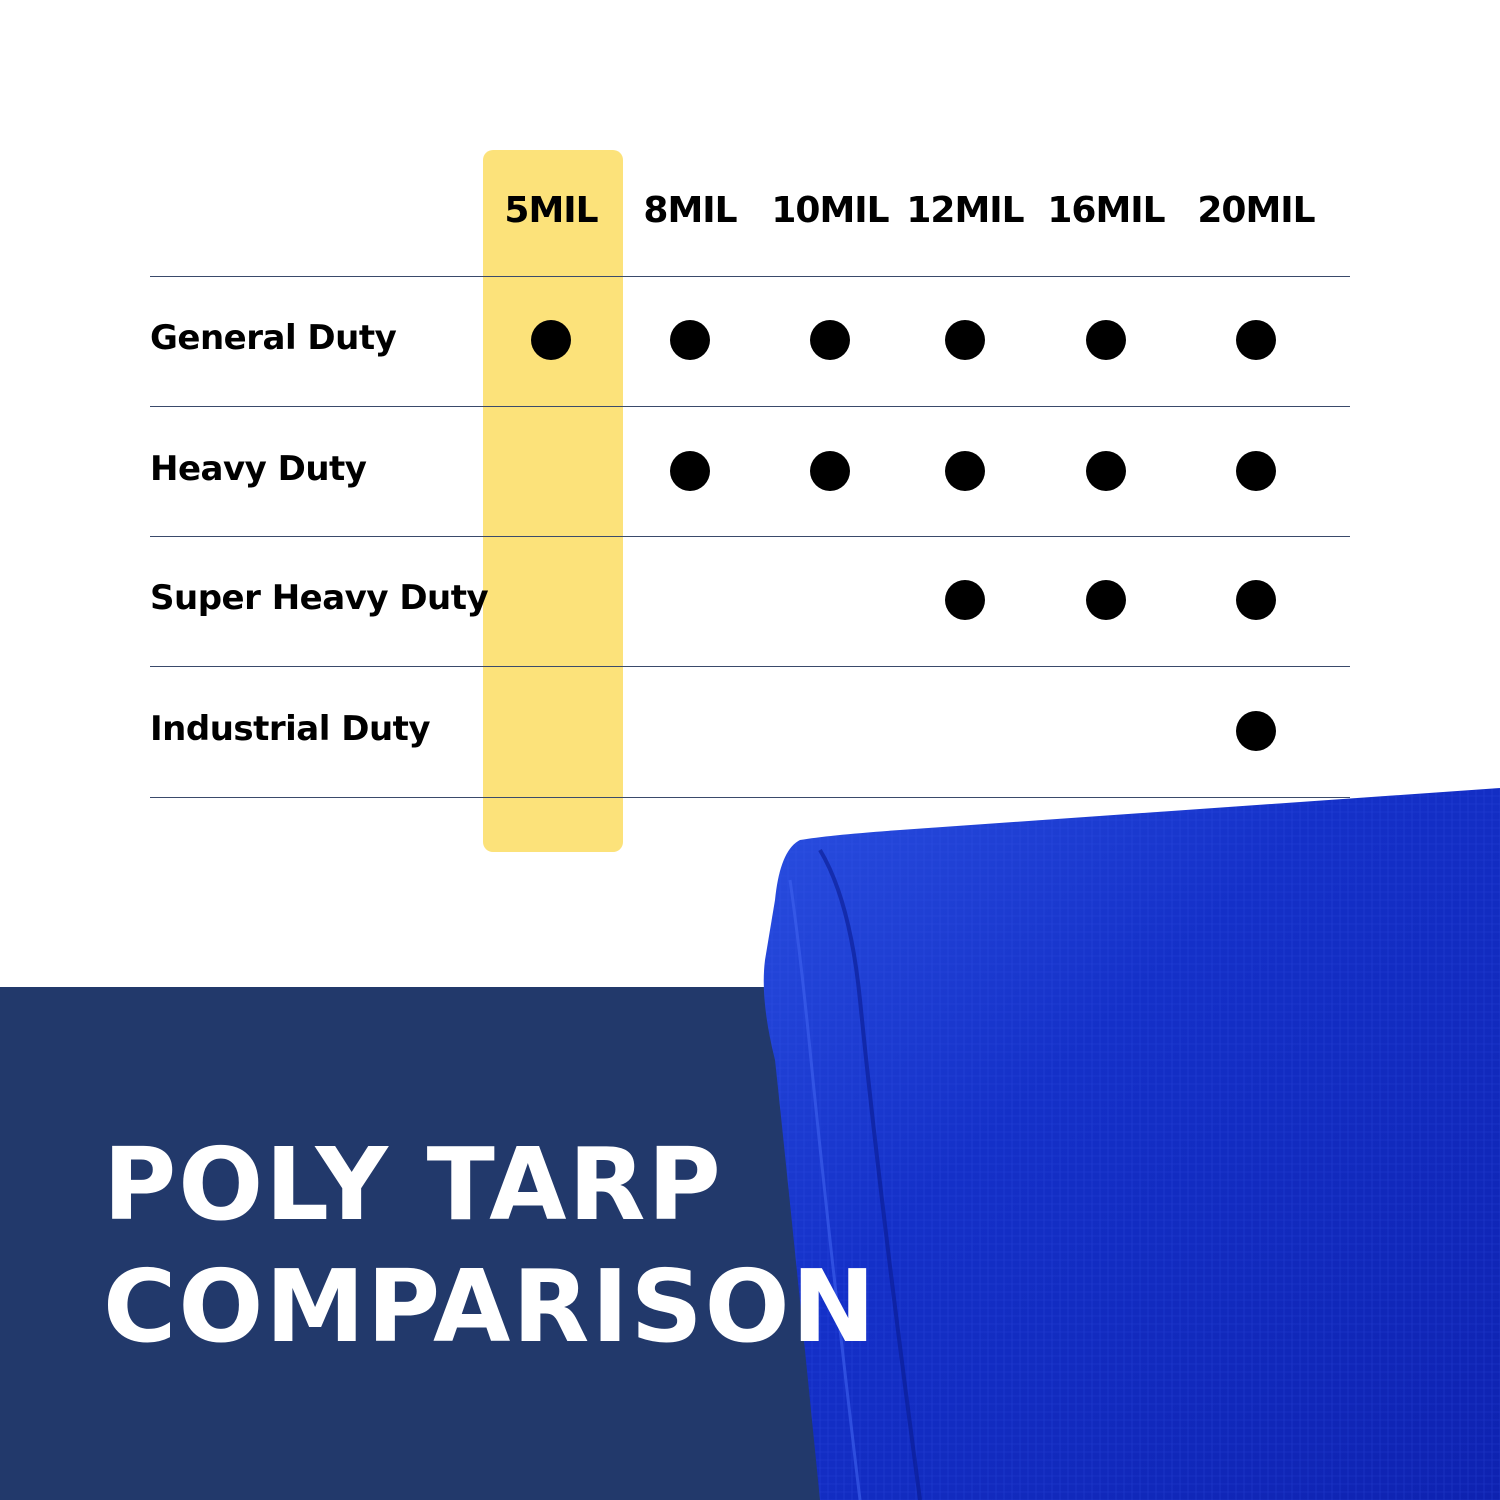 The width and height of the screenshot is (1500, 1500). Describe the element at coordinates (319, 598) in the screenshot. I see `row-label: Super Heavy Duty` at that location.